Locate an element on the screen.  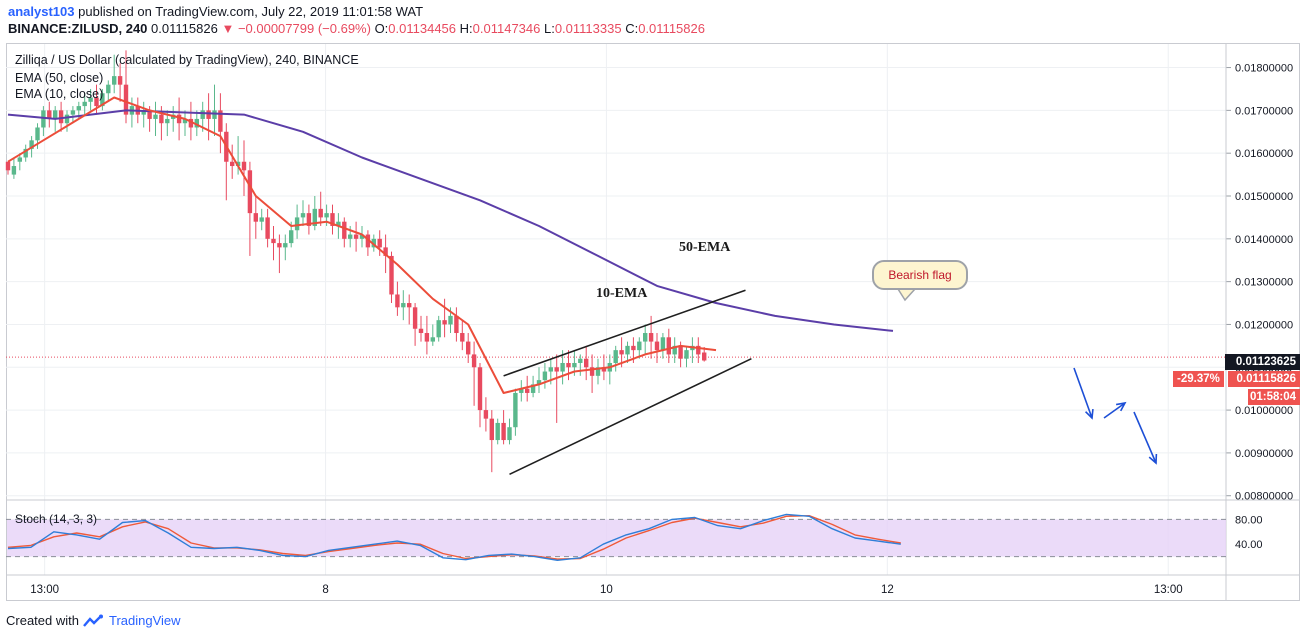
footer: Created with TradingView is located at coordinates (93, 620).